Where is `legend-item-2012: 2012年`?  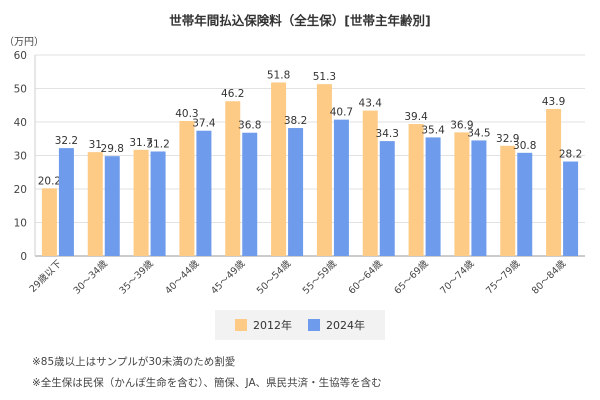
legend-item-2012: 2012年 is located at coordinates (263, 325).